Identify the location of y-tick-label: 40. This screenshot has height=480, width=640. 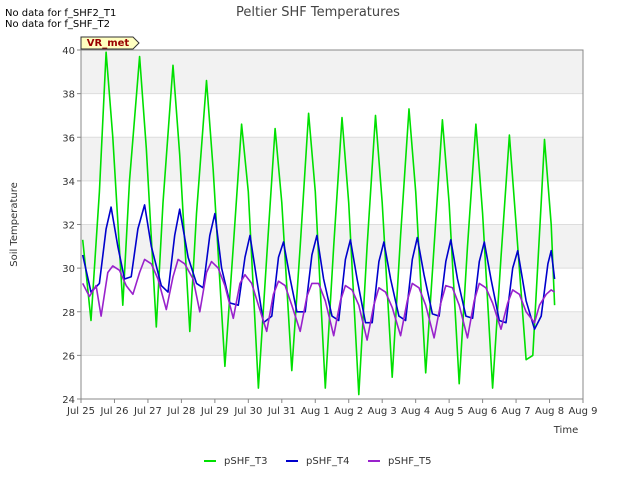
(68, 51).